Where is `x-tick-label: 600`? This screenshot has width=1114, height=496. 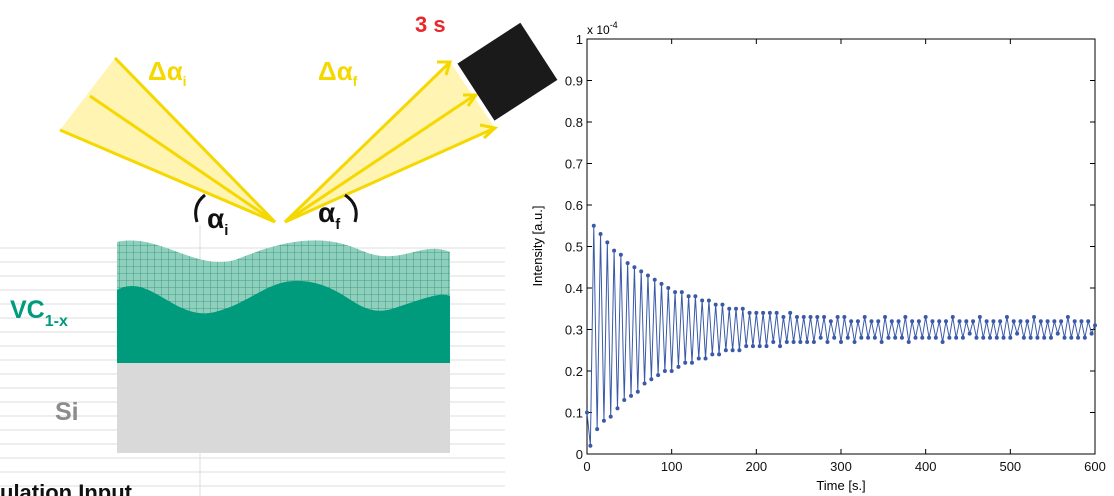 x-tick-label: 600 is located at coordinates (1095, 466).